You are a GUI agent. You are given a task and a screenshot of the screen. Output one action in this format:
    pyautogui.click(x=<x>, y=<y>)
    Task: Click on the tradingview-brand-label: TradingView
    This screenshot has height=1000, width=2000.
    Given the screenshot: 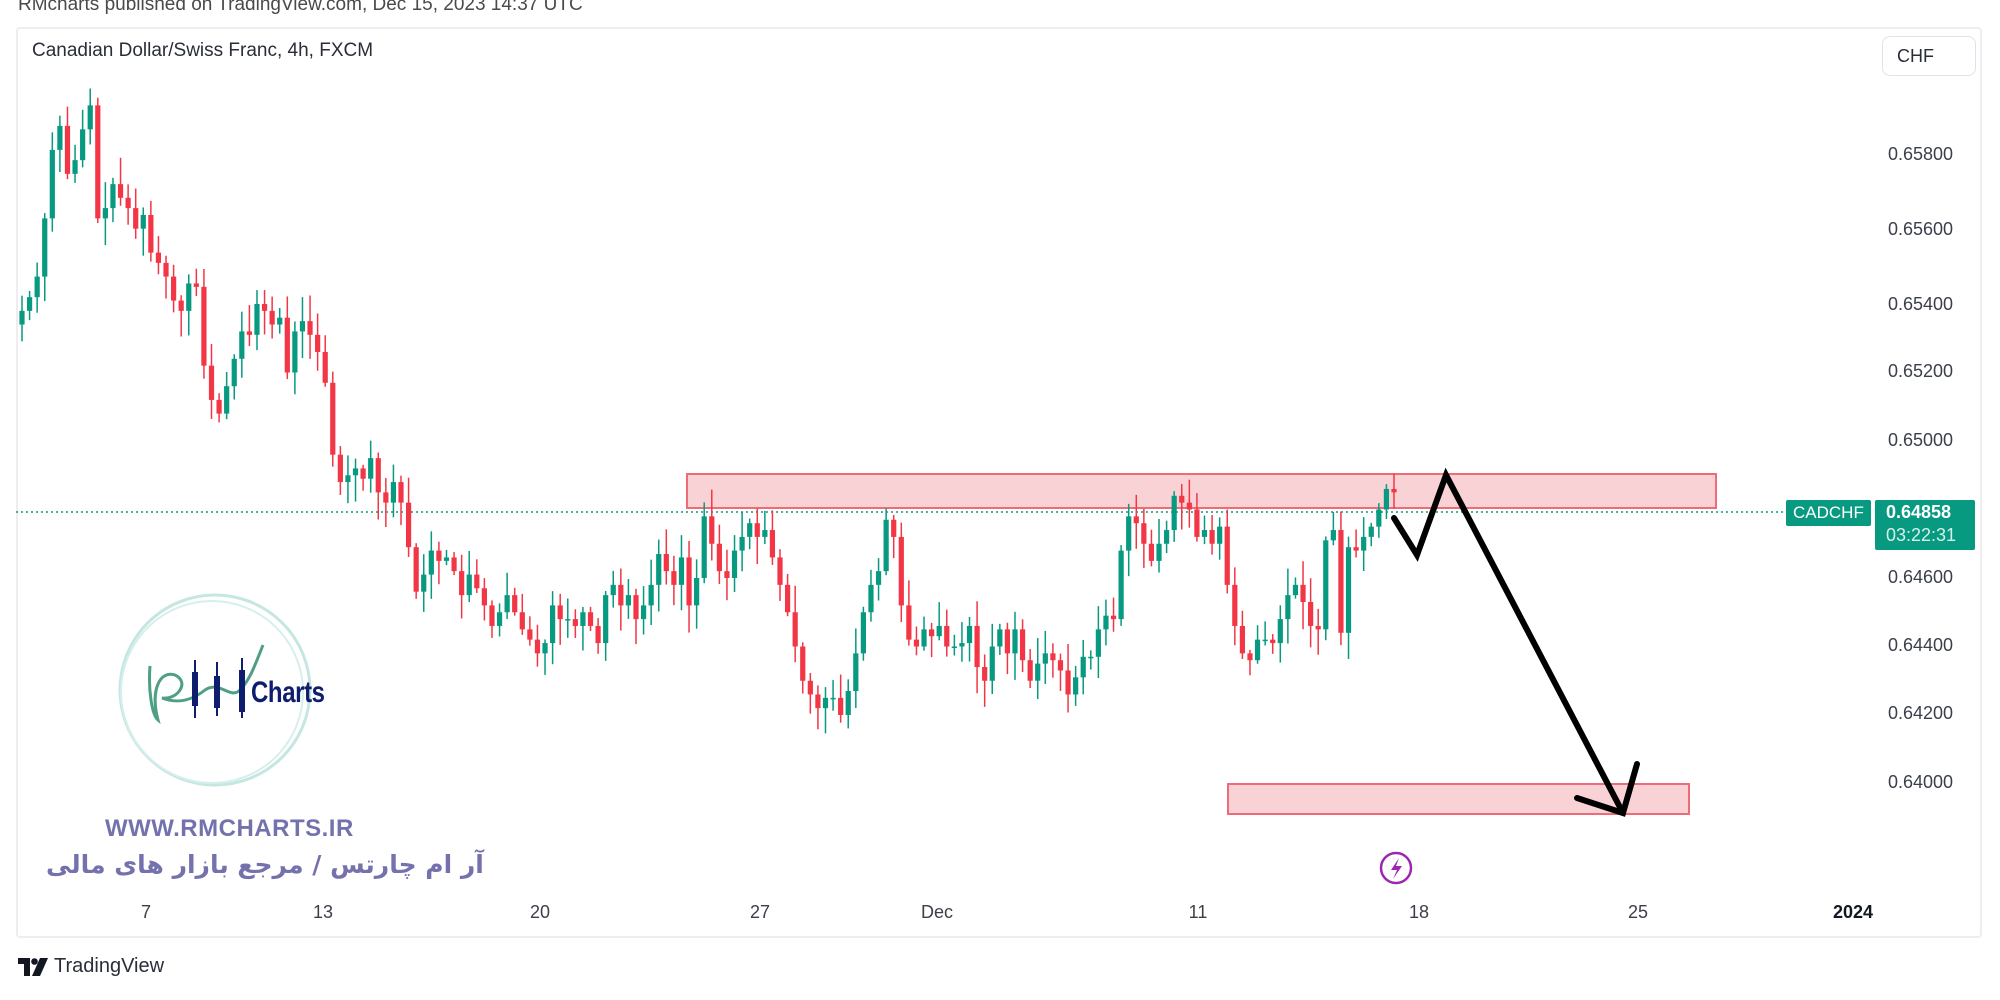 What is the action you would take?
    pyautogui.click(x=109, y=966)
    